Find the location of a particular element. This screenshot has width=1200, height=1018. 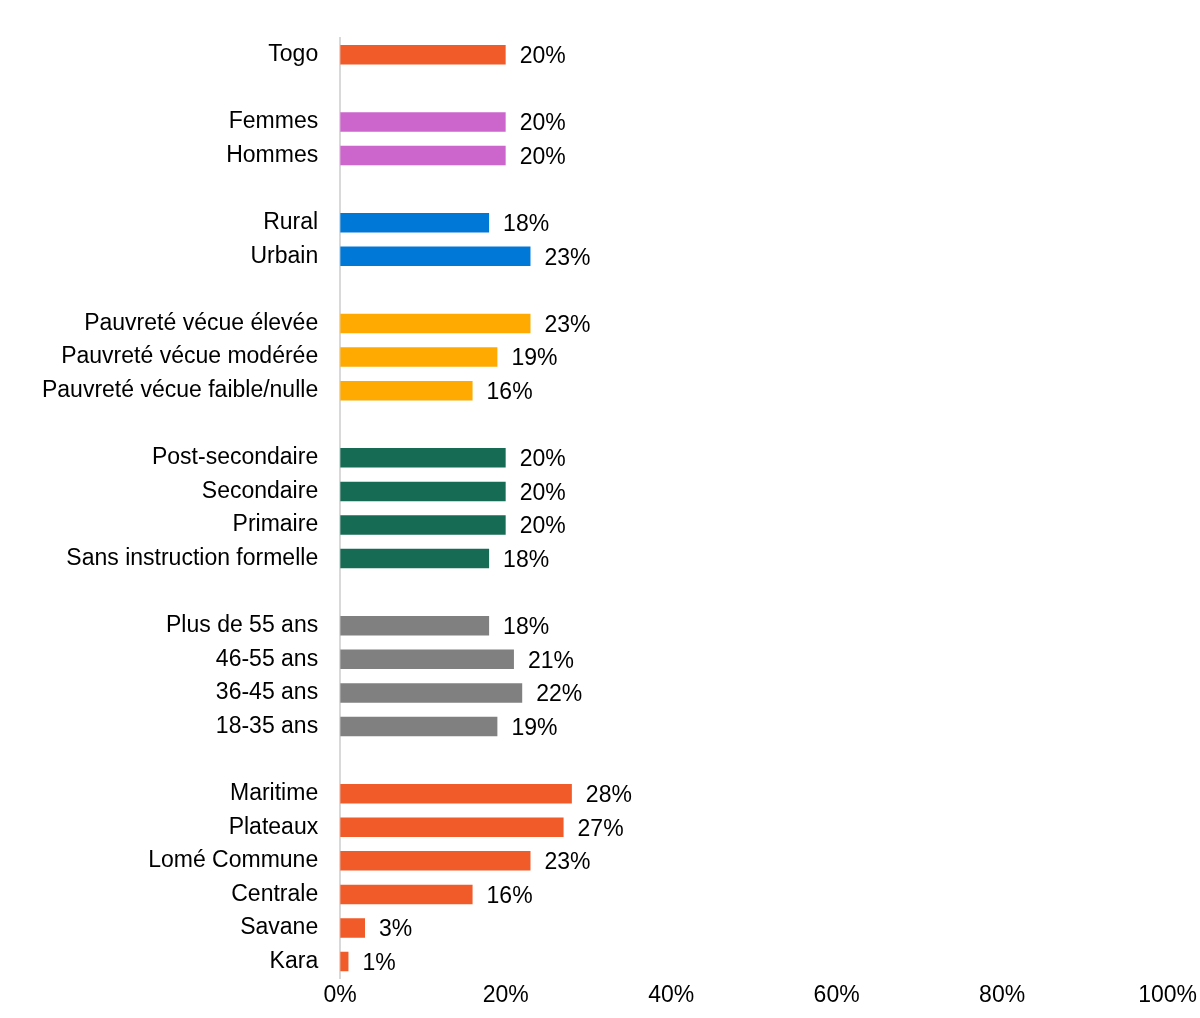

y-tick-label: 18-35 ans is located at coordinates (267, 724).